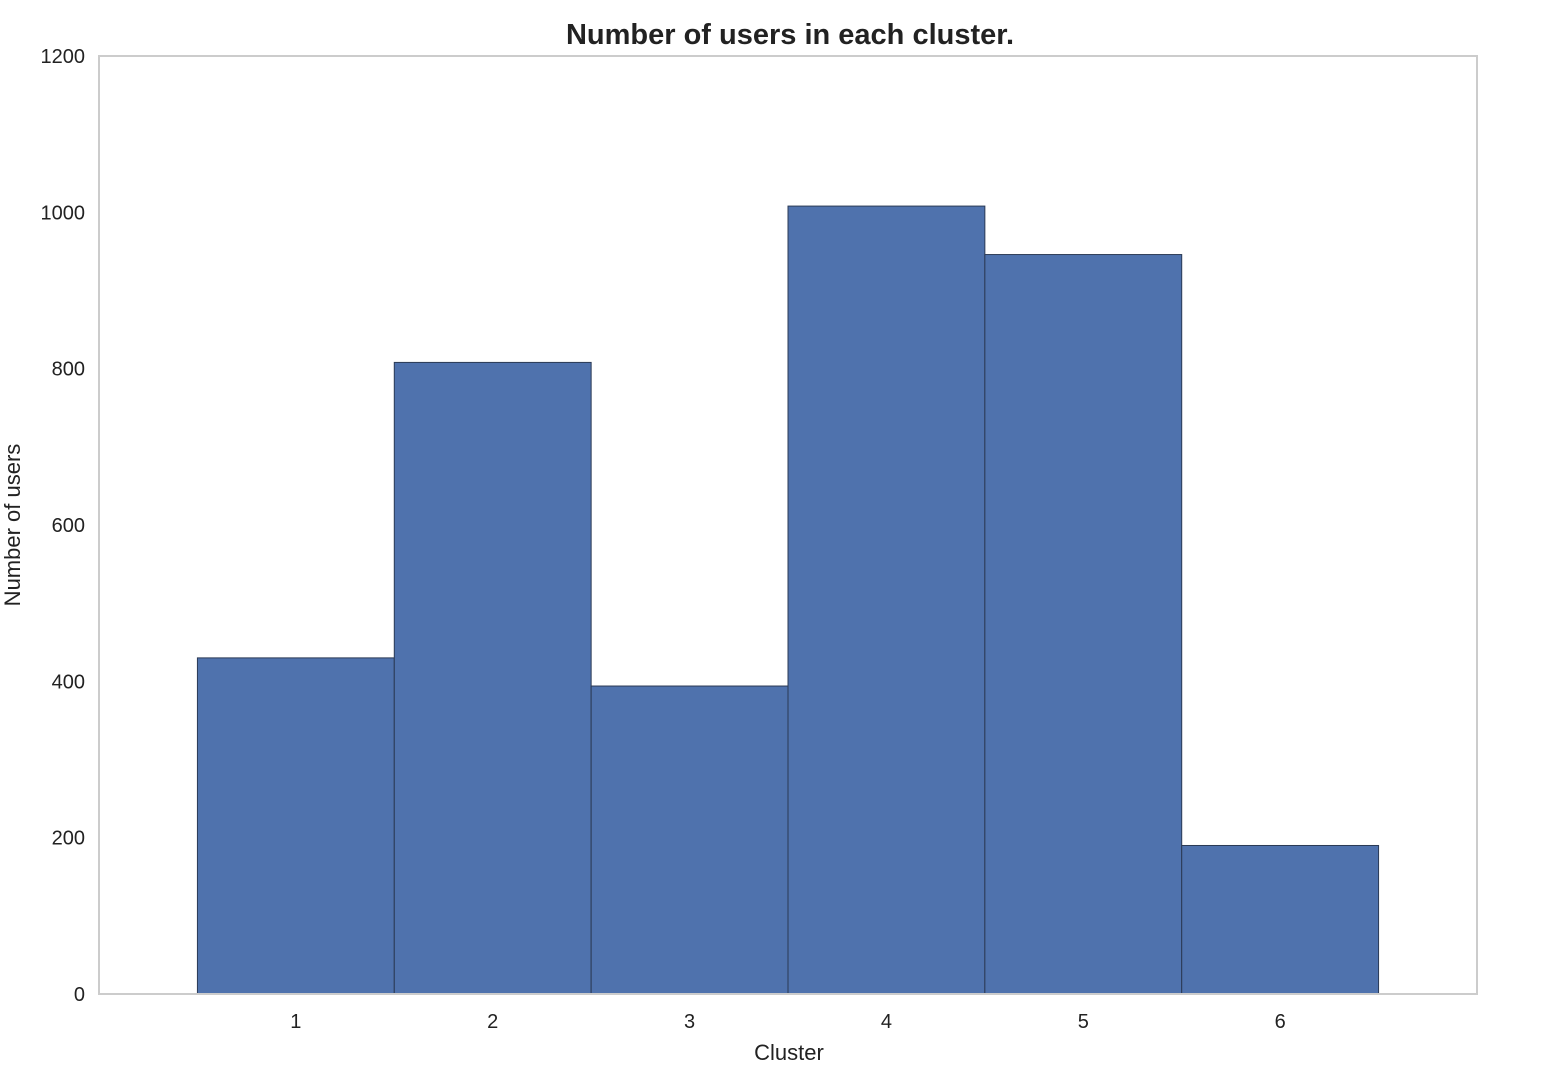  What do you see at coordinates (1083, 1022) in the screenshot?
I see `x-tick-label: 5` at bounding box center [1083, 1022].